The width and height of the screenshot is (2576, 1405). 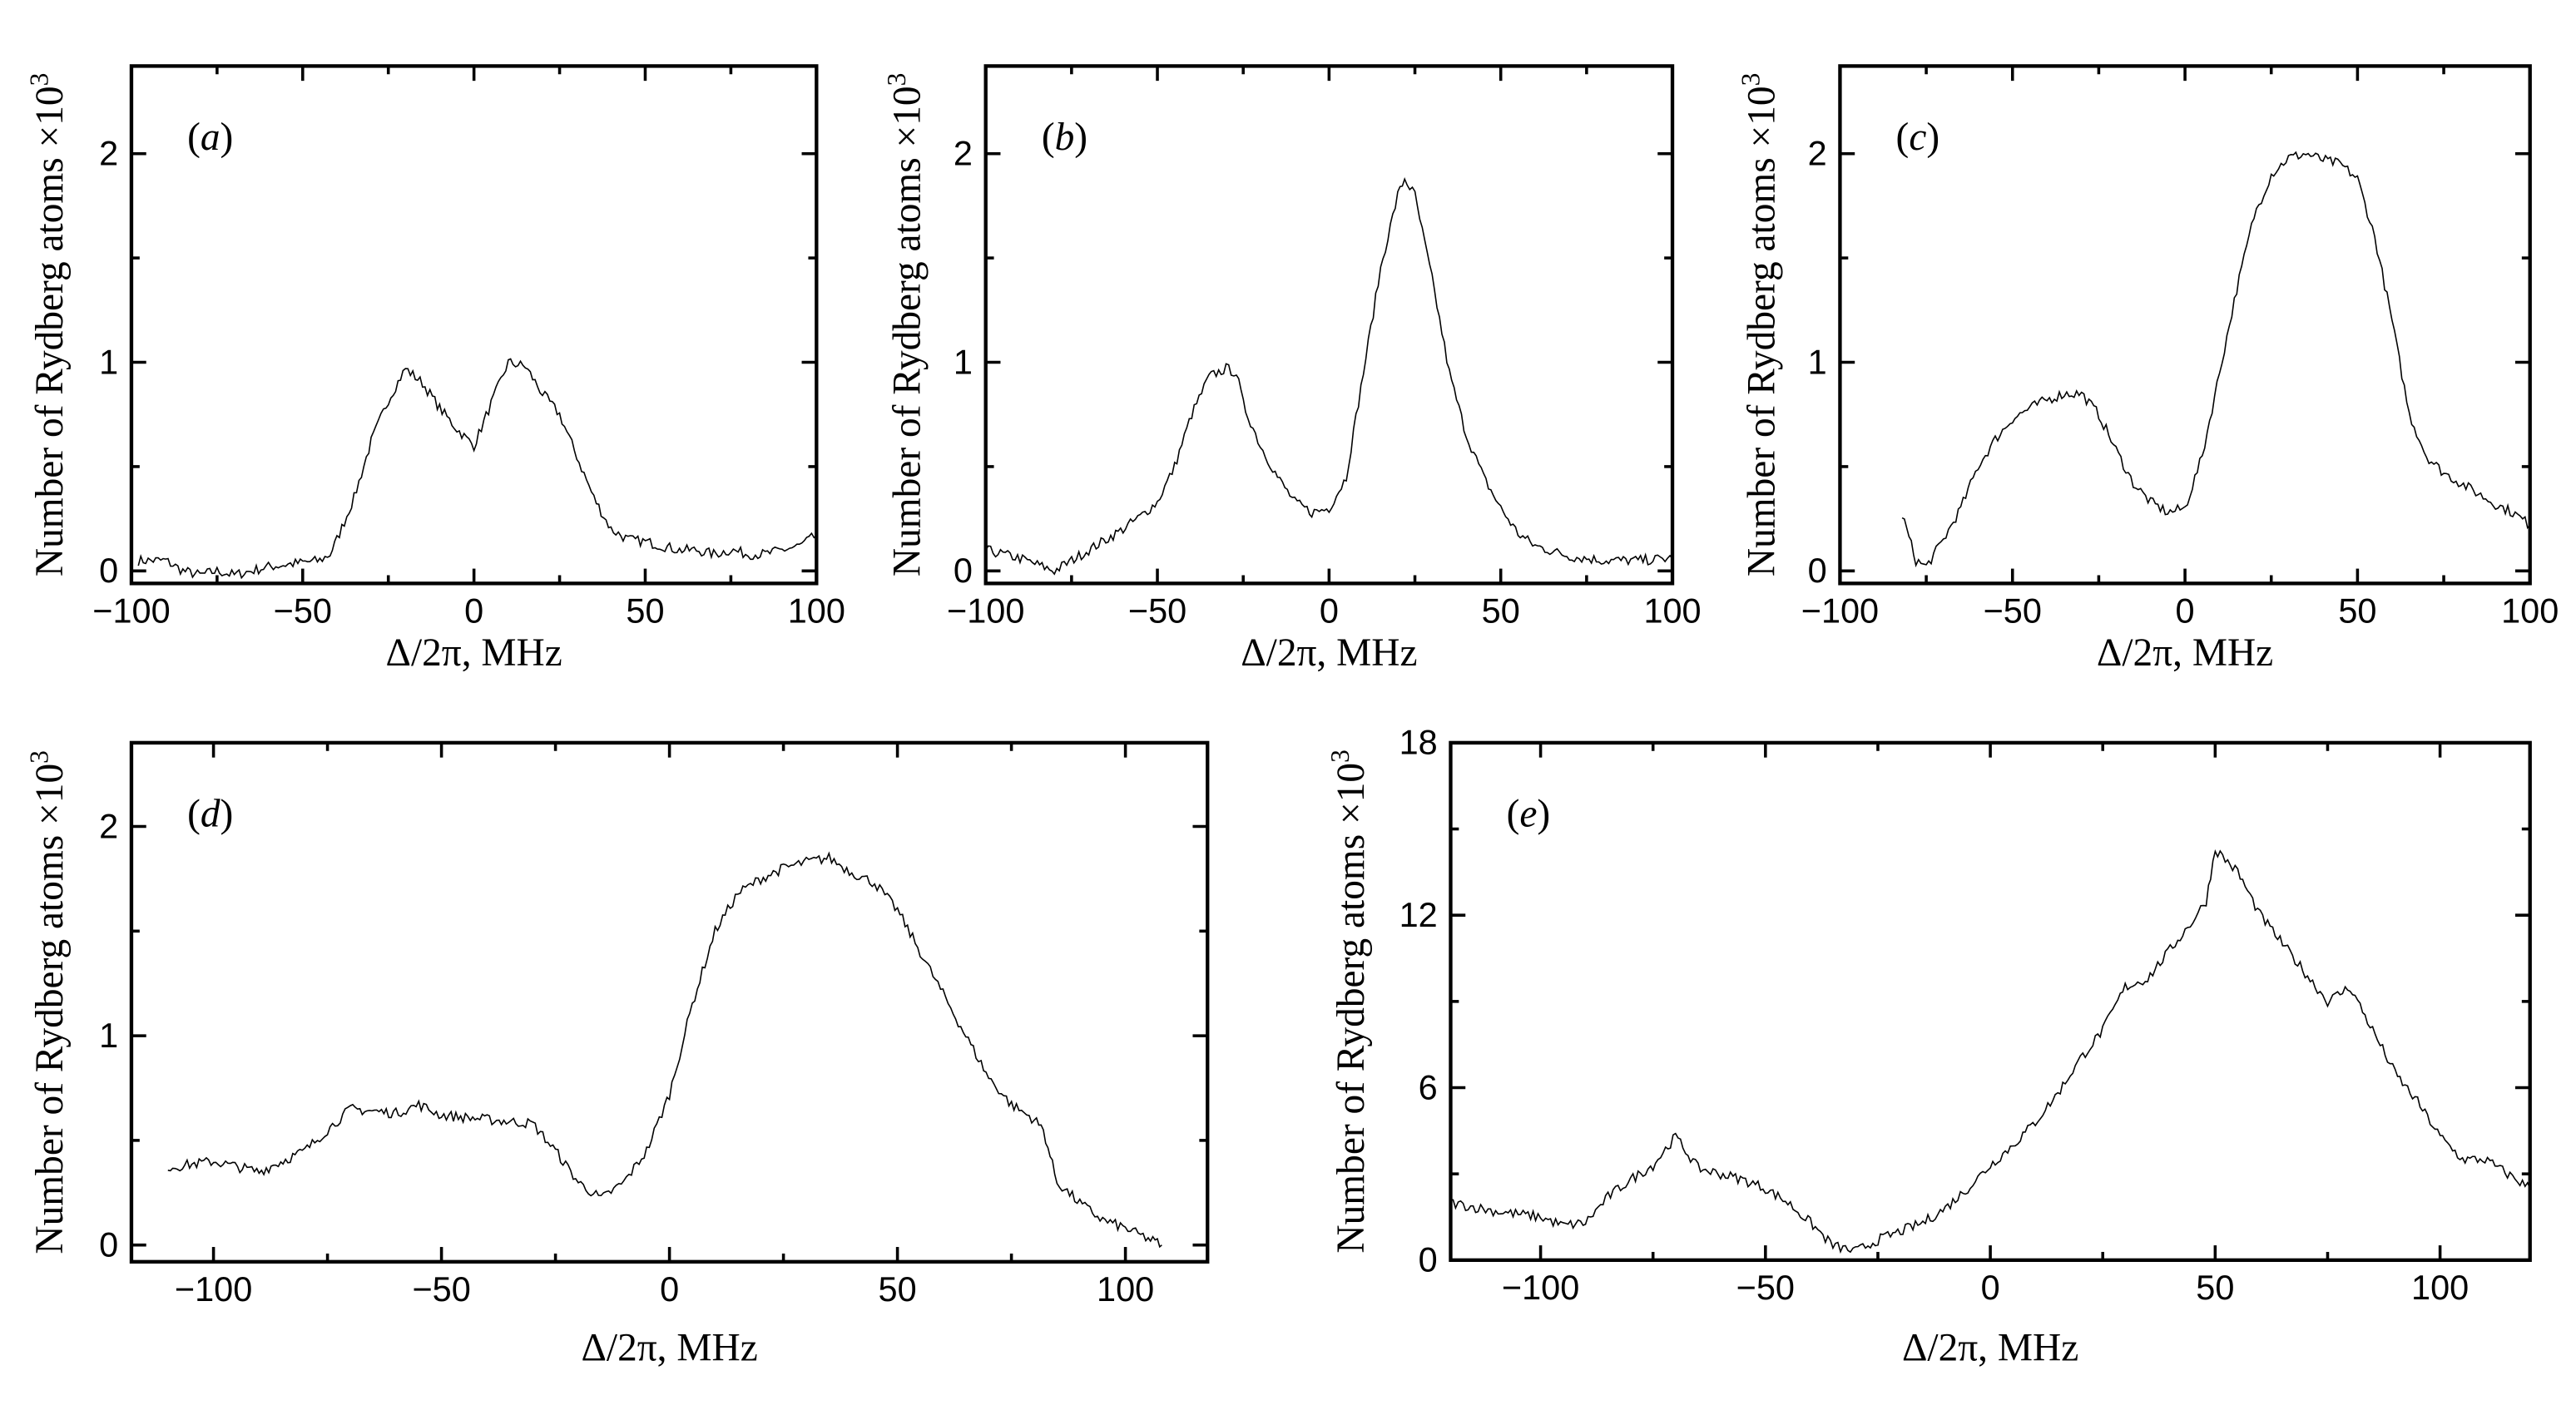 What do you see at coordinates (1918, 137) in the screenshot?
I see `panel-label: (c)` at bounding box center [1918, 137].